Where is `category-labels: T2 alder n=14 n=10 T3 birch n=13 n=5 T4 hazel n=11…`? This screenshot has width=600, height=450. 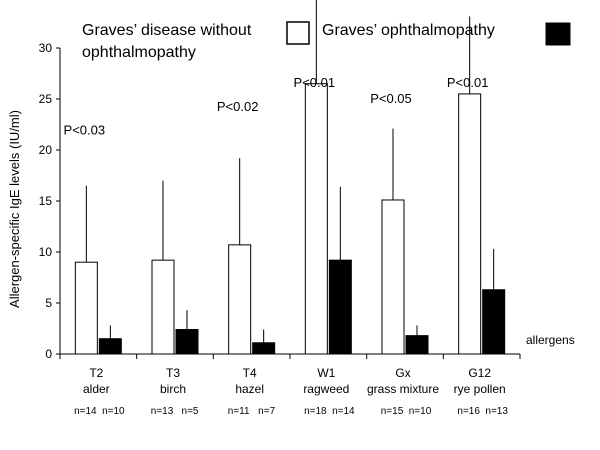
category-labels: T2 alder n=14 n=10 T3 birch n=13 n=5 T4 hazel n=11… is located at coordinates (291, 391).